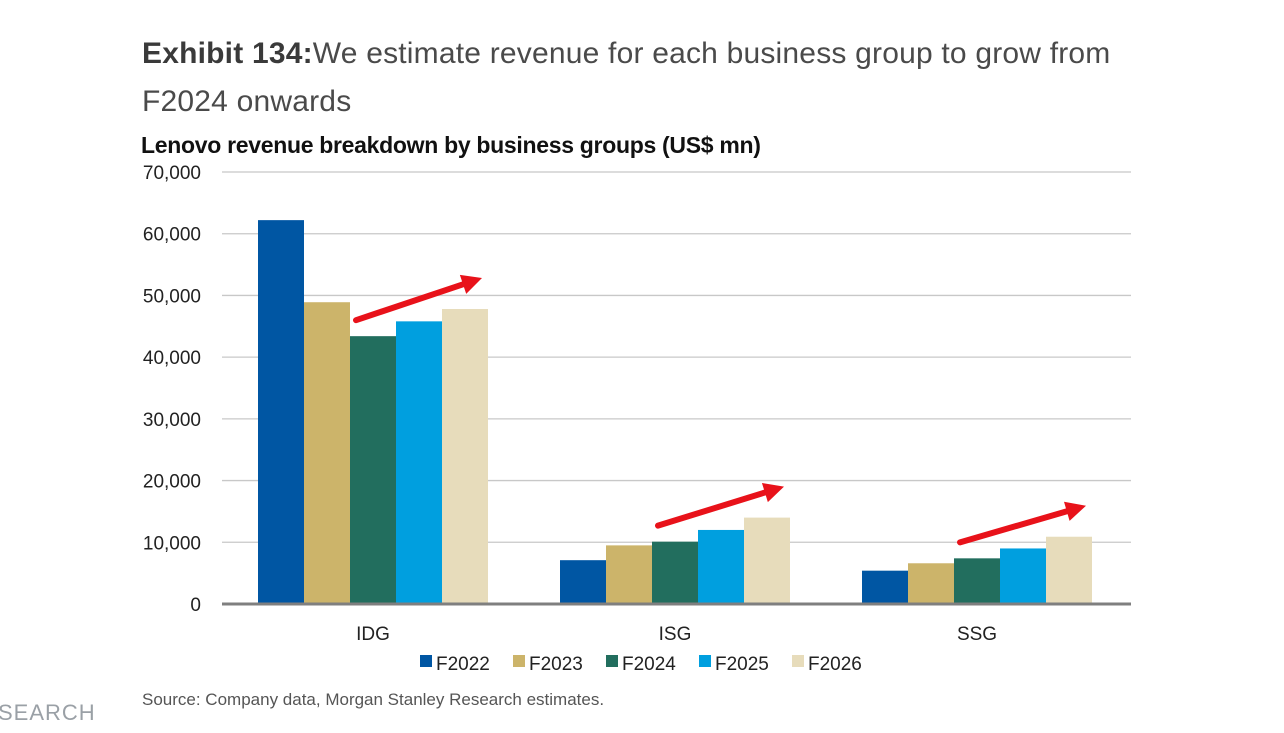 The width and height of the screenshot is (1284, 733). I want to click on x-tick-label: ISG, so click(675, 634).